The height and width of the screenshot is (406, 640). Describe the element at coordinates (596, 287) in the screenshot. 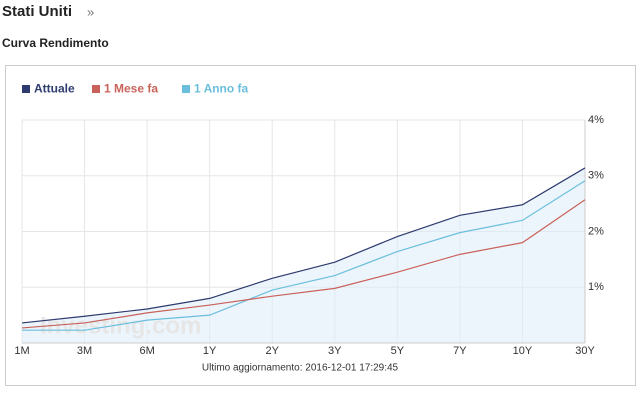

I see `y-tick-label: 1%` at that location.